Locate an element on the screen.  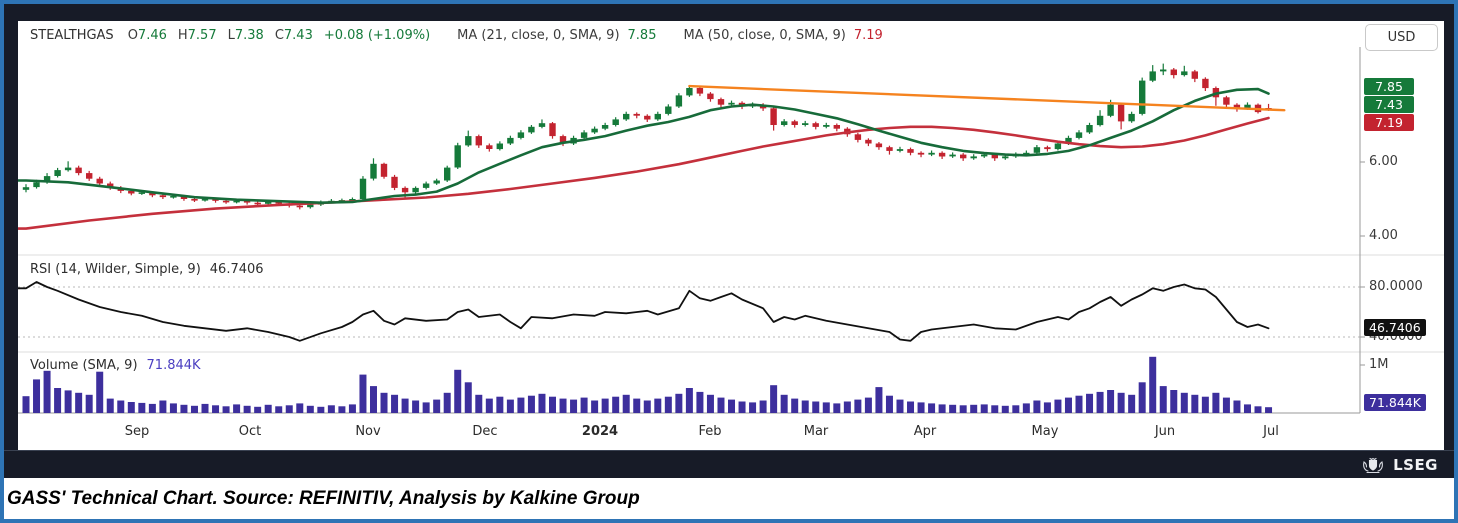
x-axis-label: Dec is located at coordinates (484, 431).